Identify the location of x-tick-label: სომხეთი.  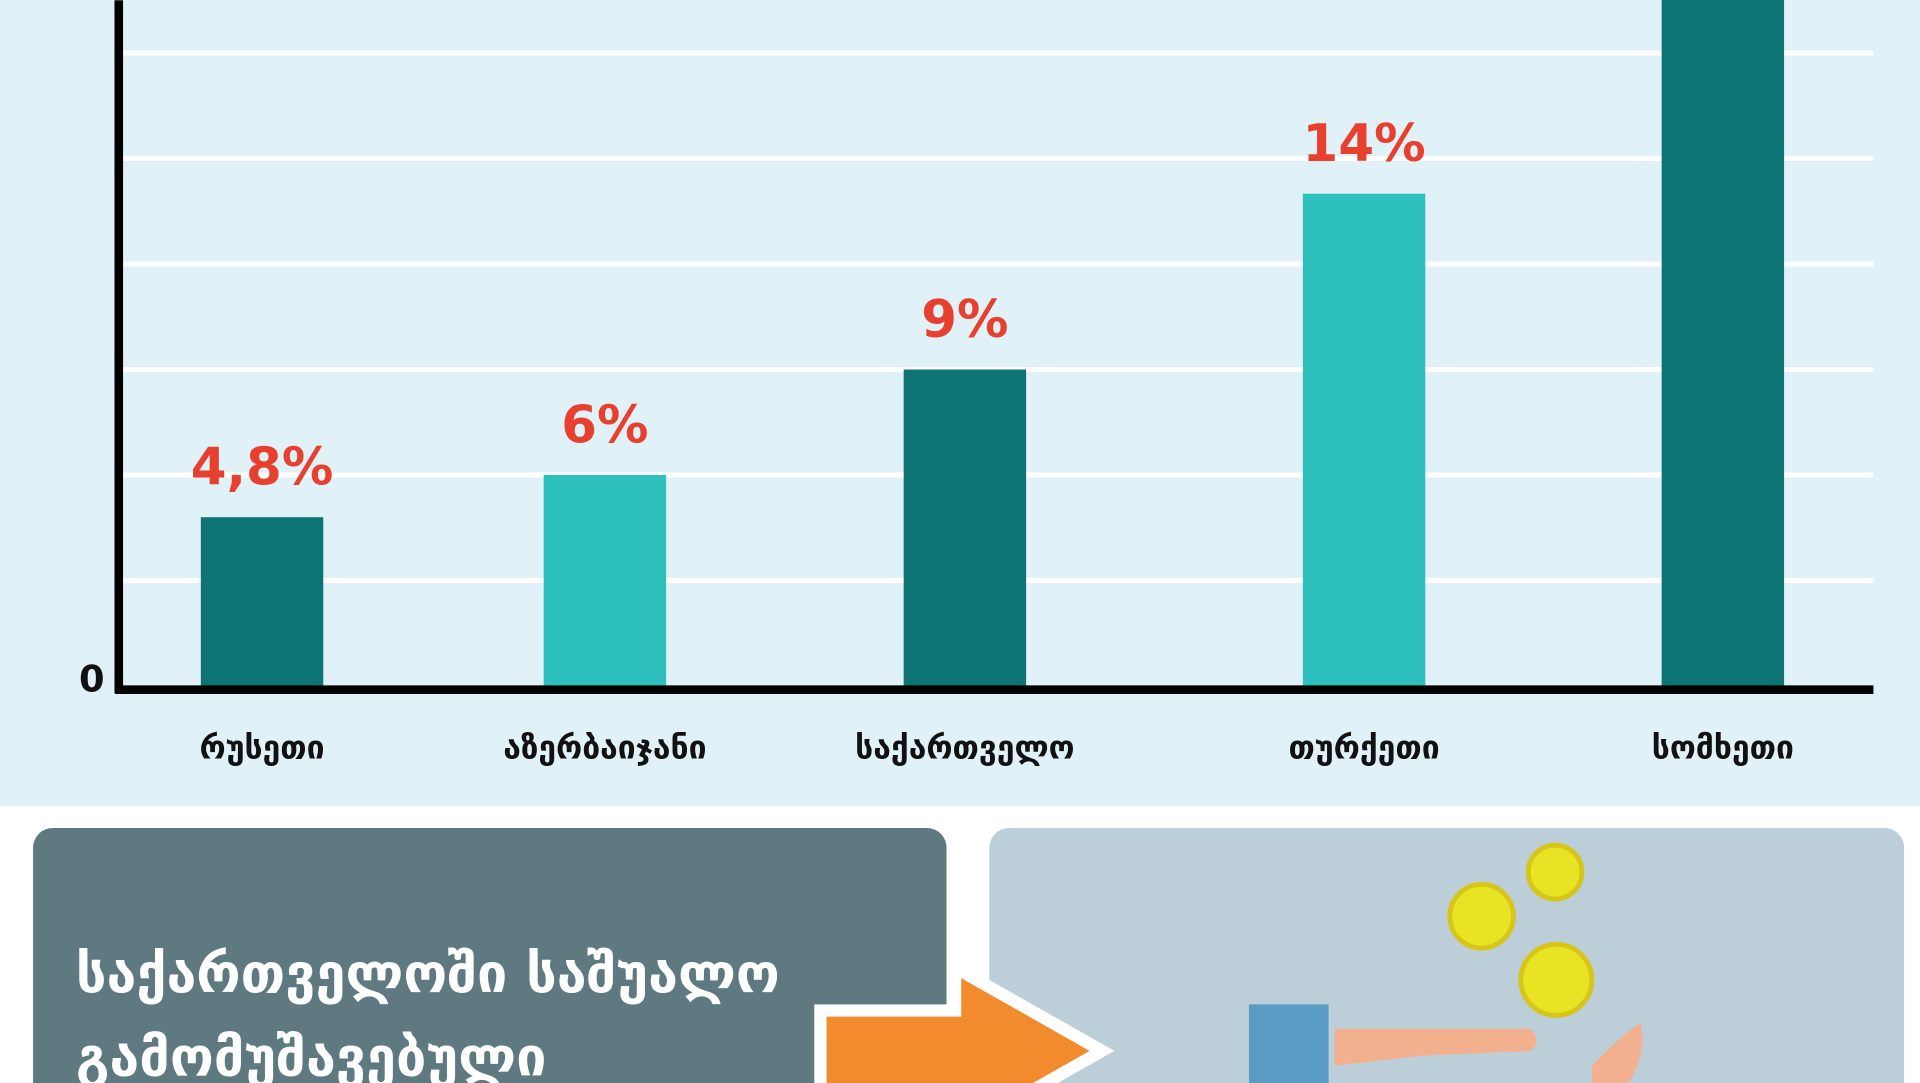
(1723, 748).